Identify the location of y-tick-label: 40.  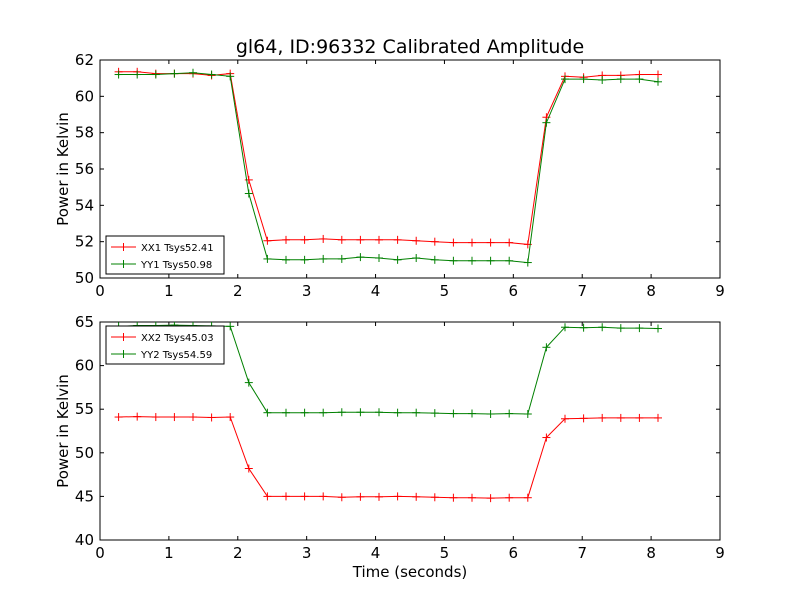
(84, 540).